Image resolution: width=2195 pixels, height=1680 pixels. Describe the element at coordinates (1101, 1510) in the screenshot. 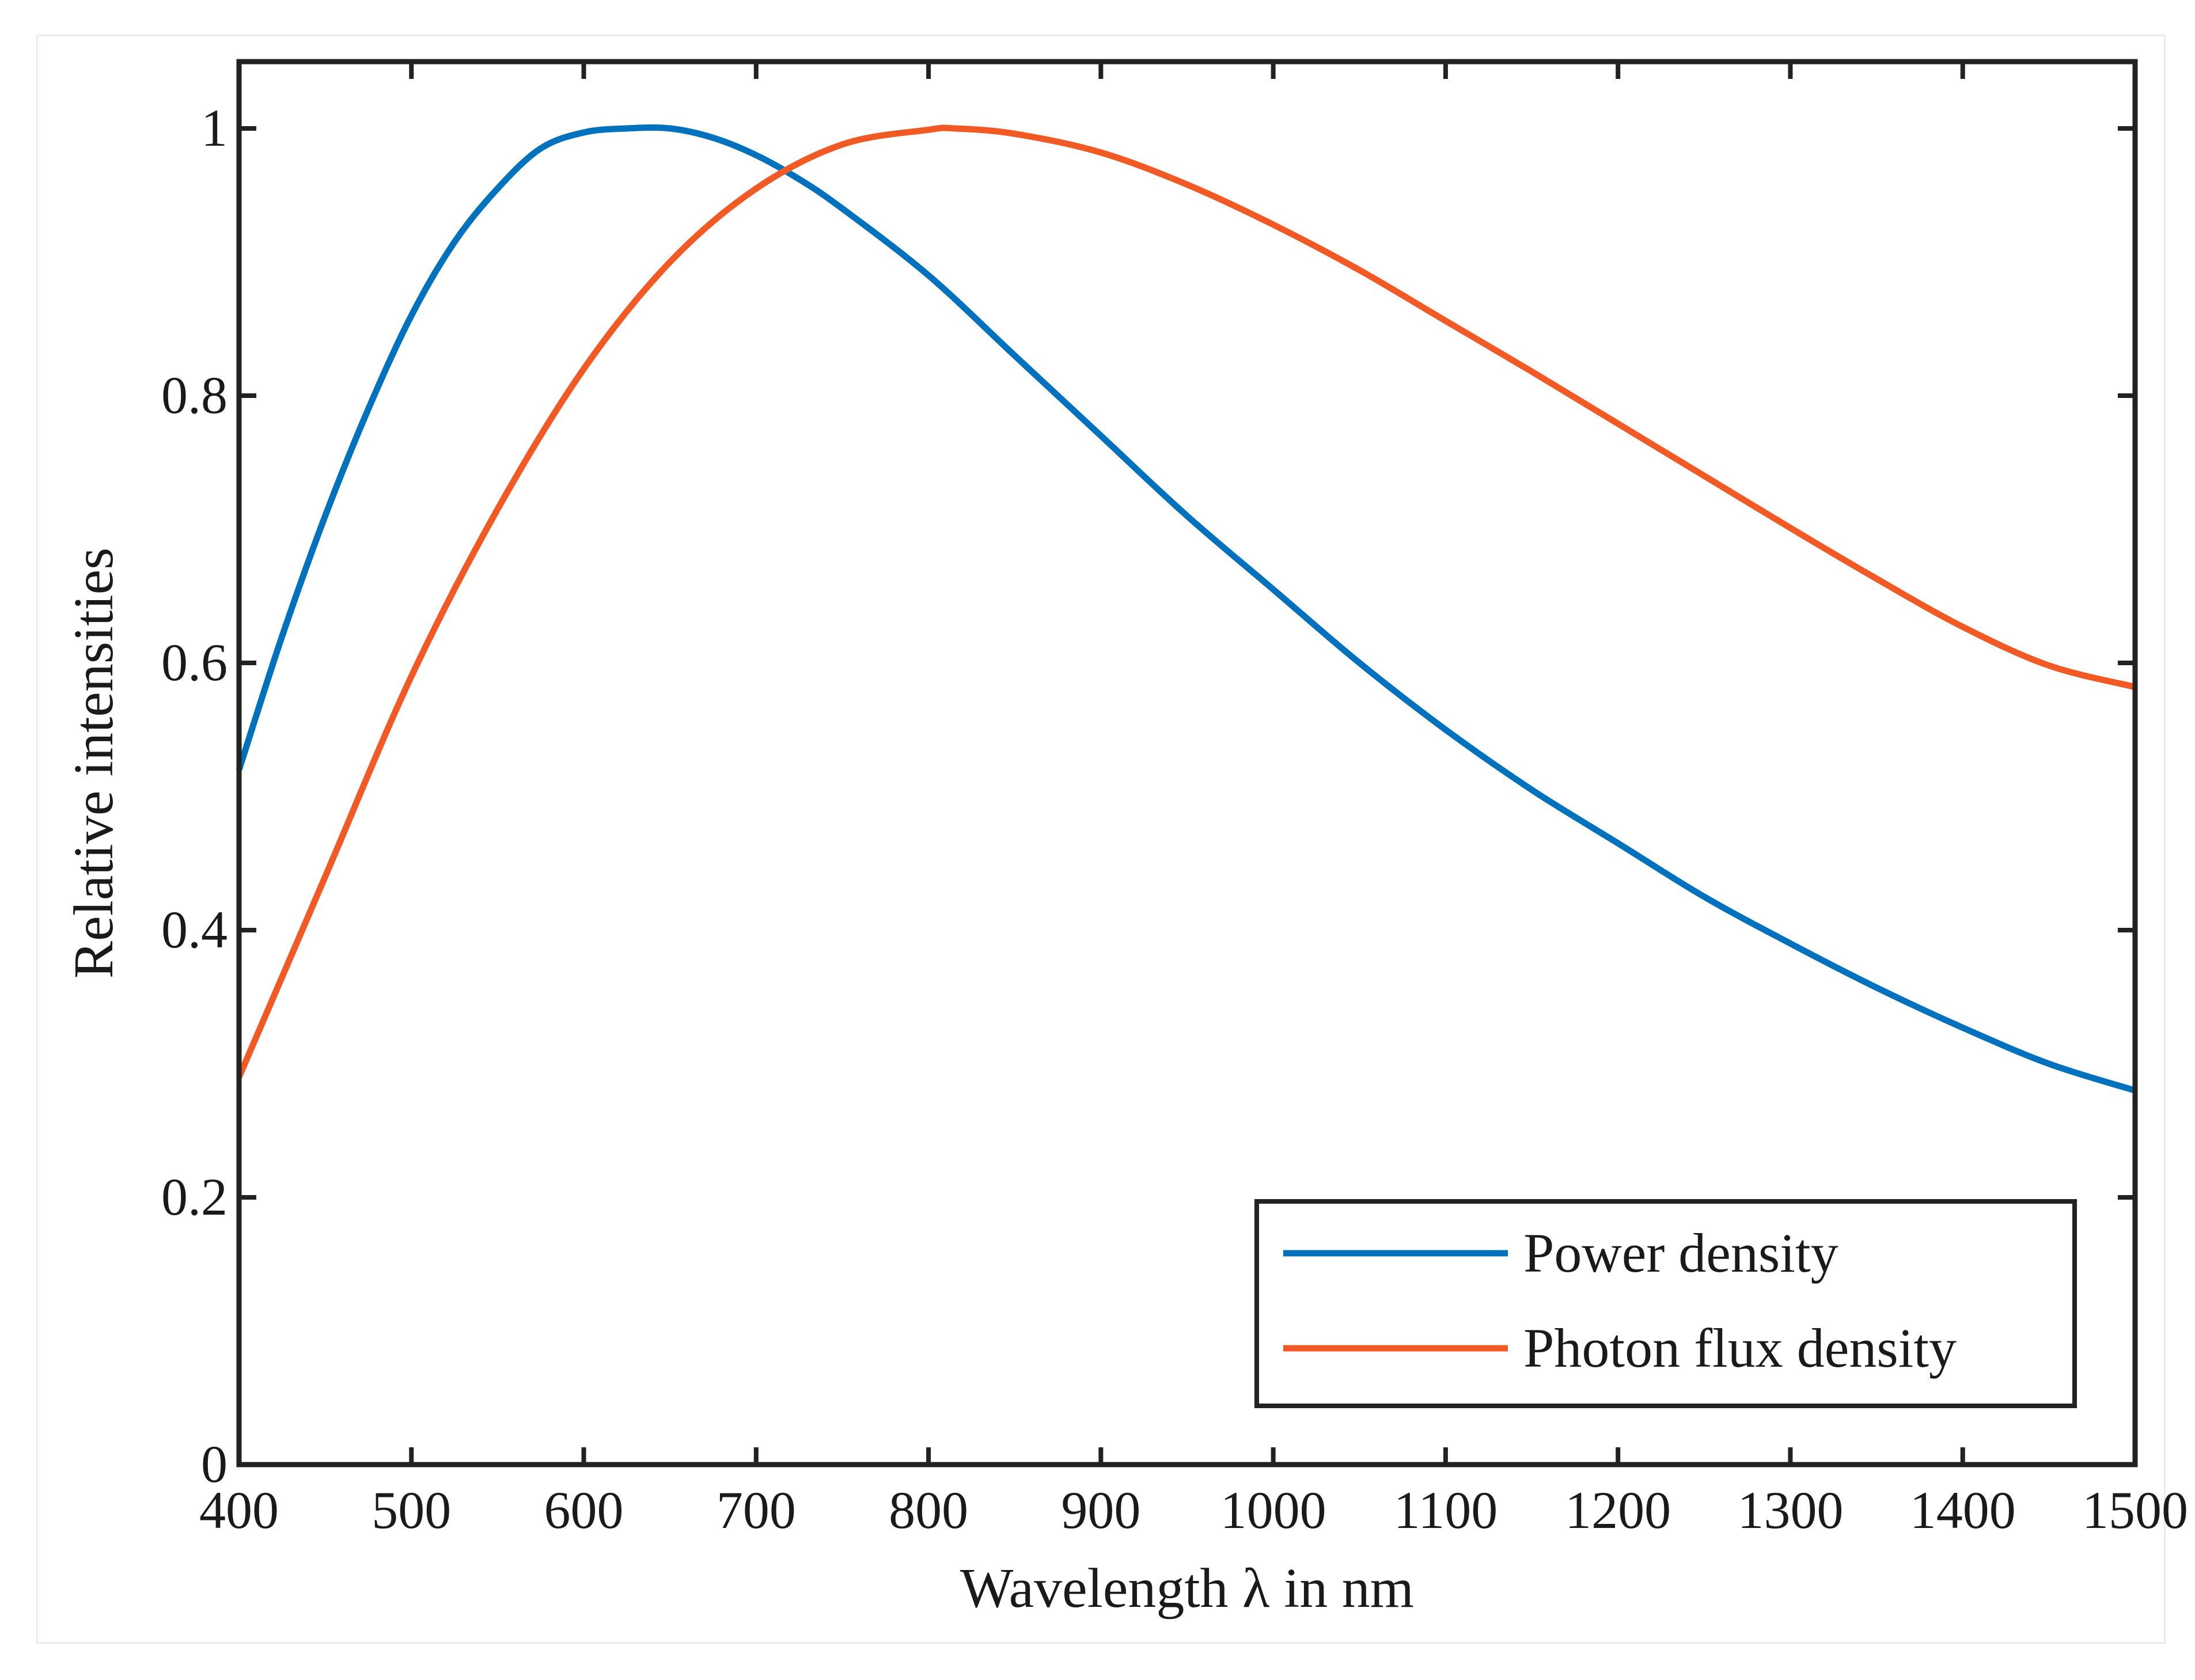

I see `x-tick-label: 900` at that location.